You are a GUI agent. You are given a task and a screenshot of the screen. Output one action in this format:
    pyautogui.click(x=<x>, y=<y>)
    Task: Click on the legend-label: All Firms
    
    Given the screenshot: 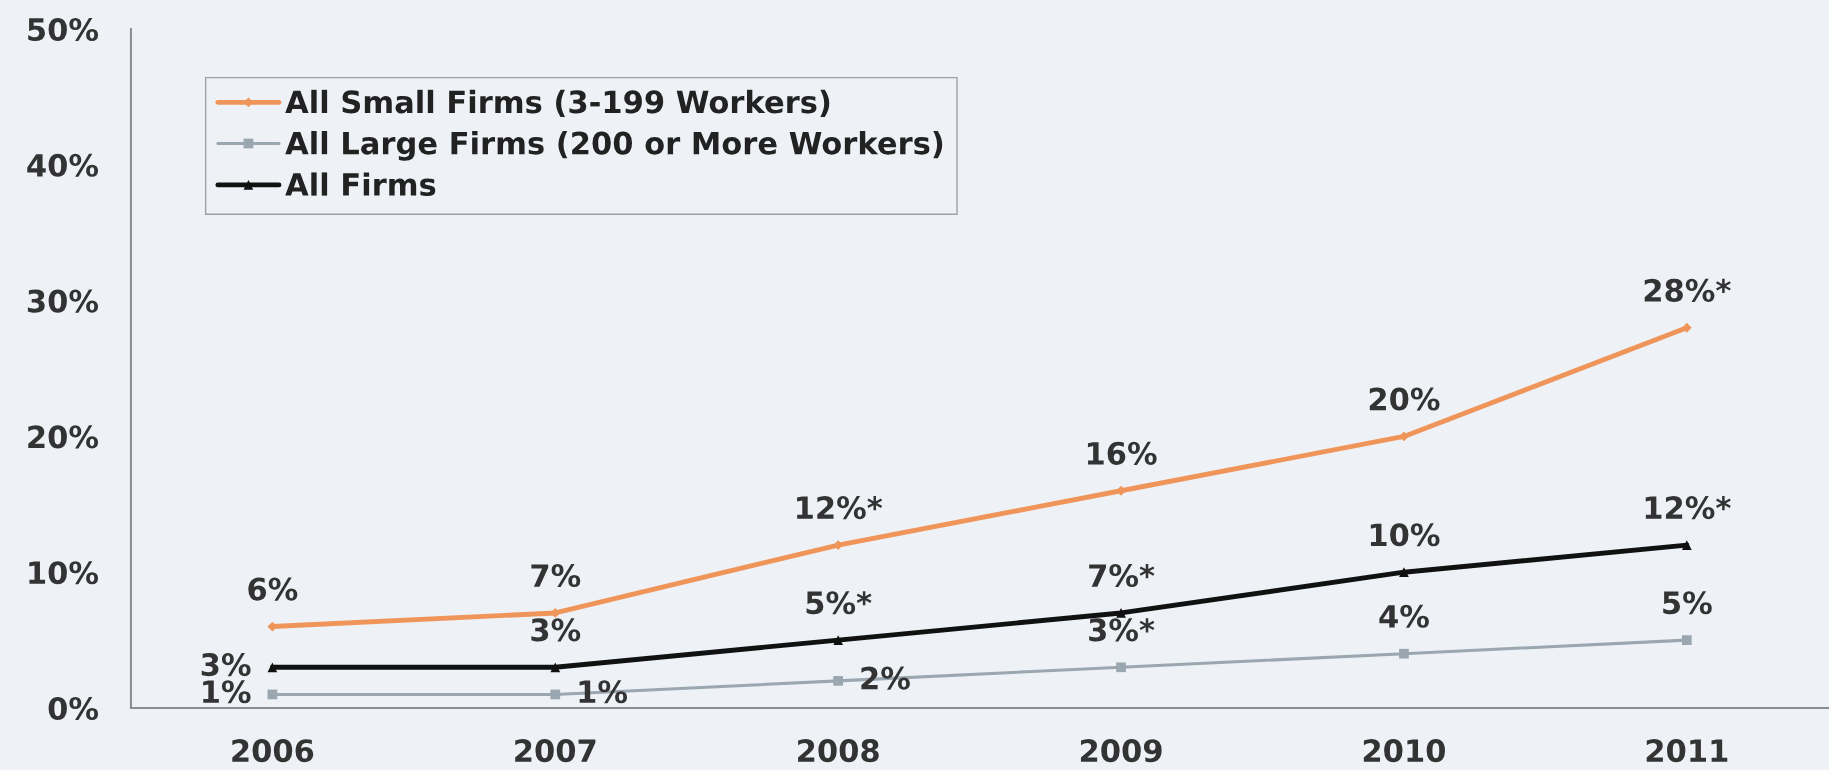 What is the action you would take?
    pyautogui.click(x=360, y=184)
    